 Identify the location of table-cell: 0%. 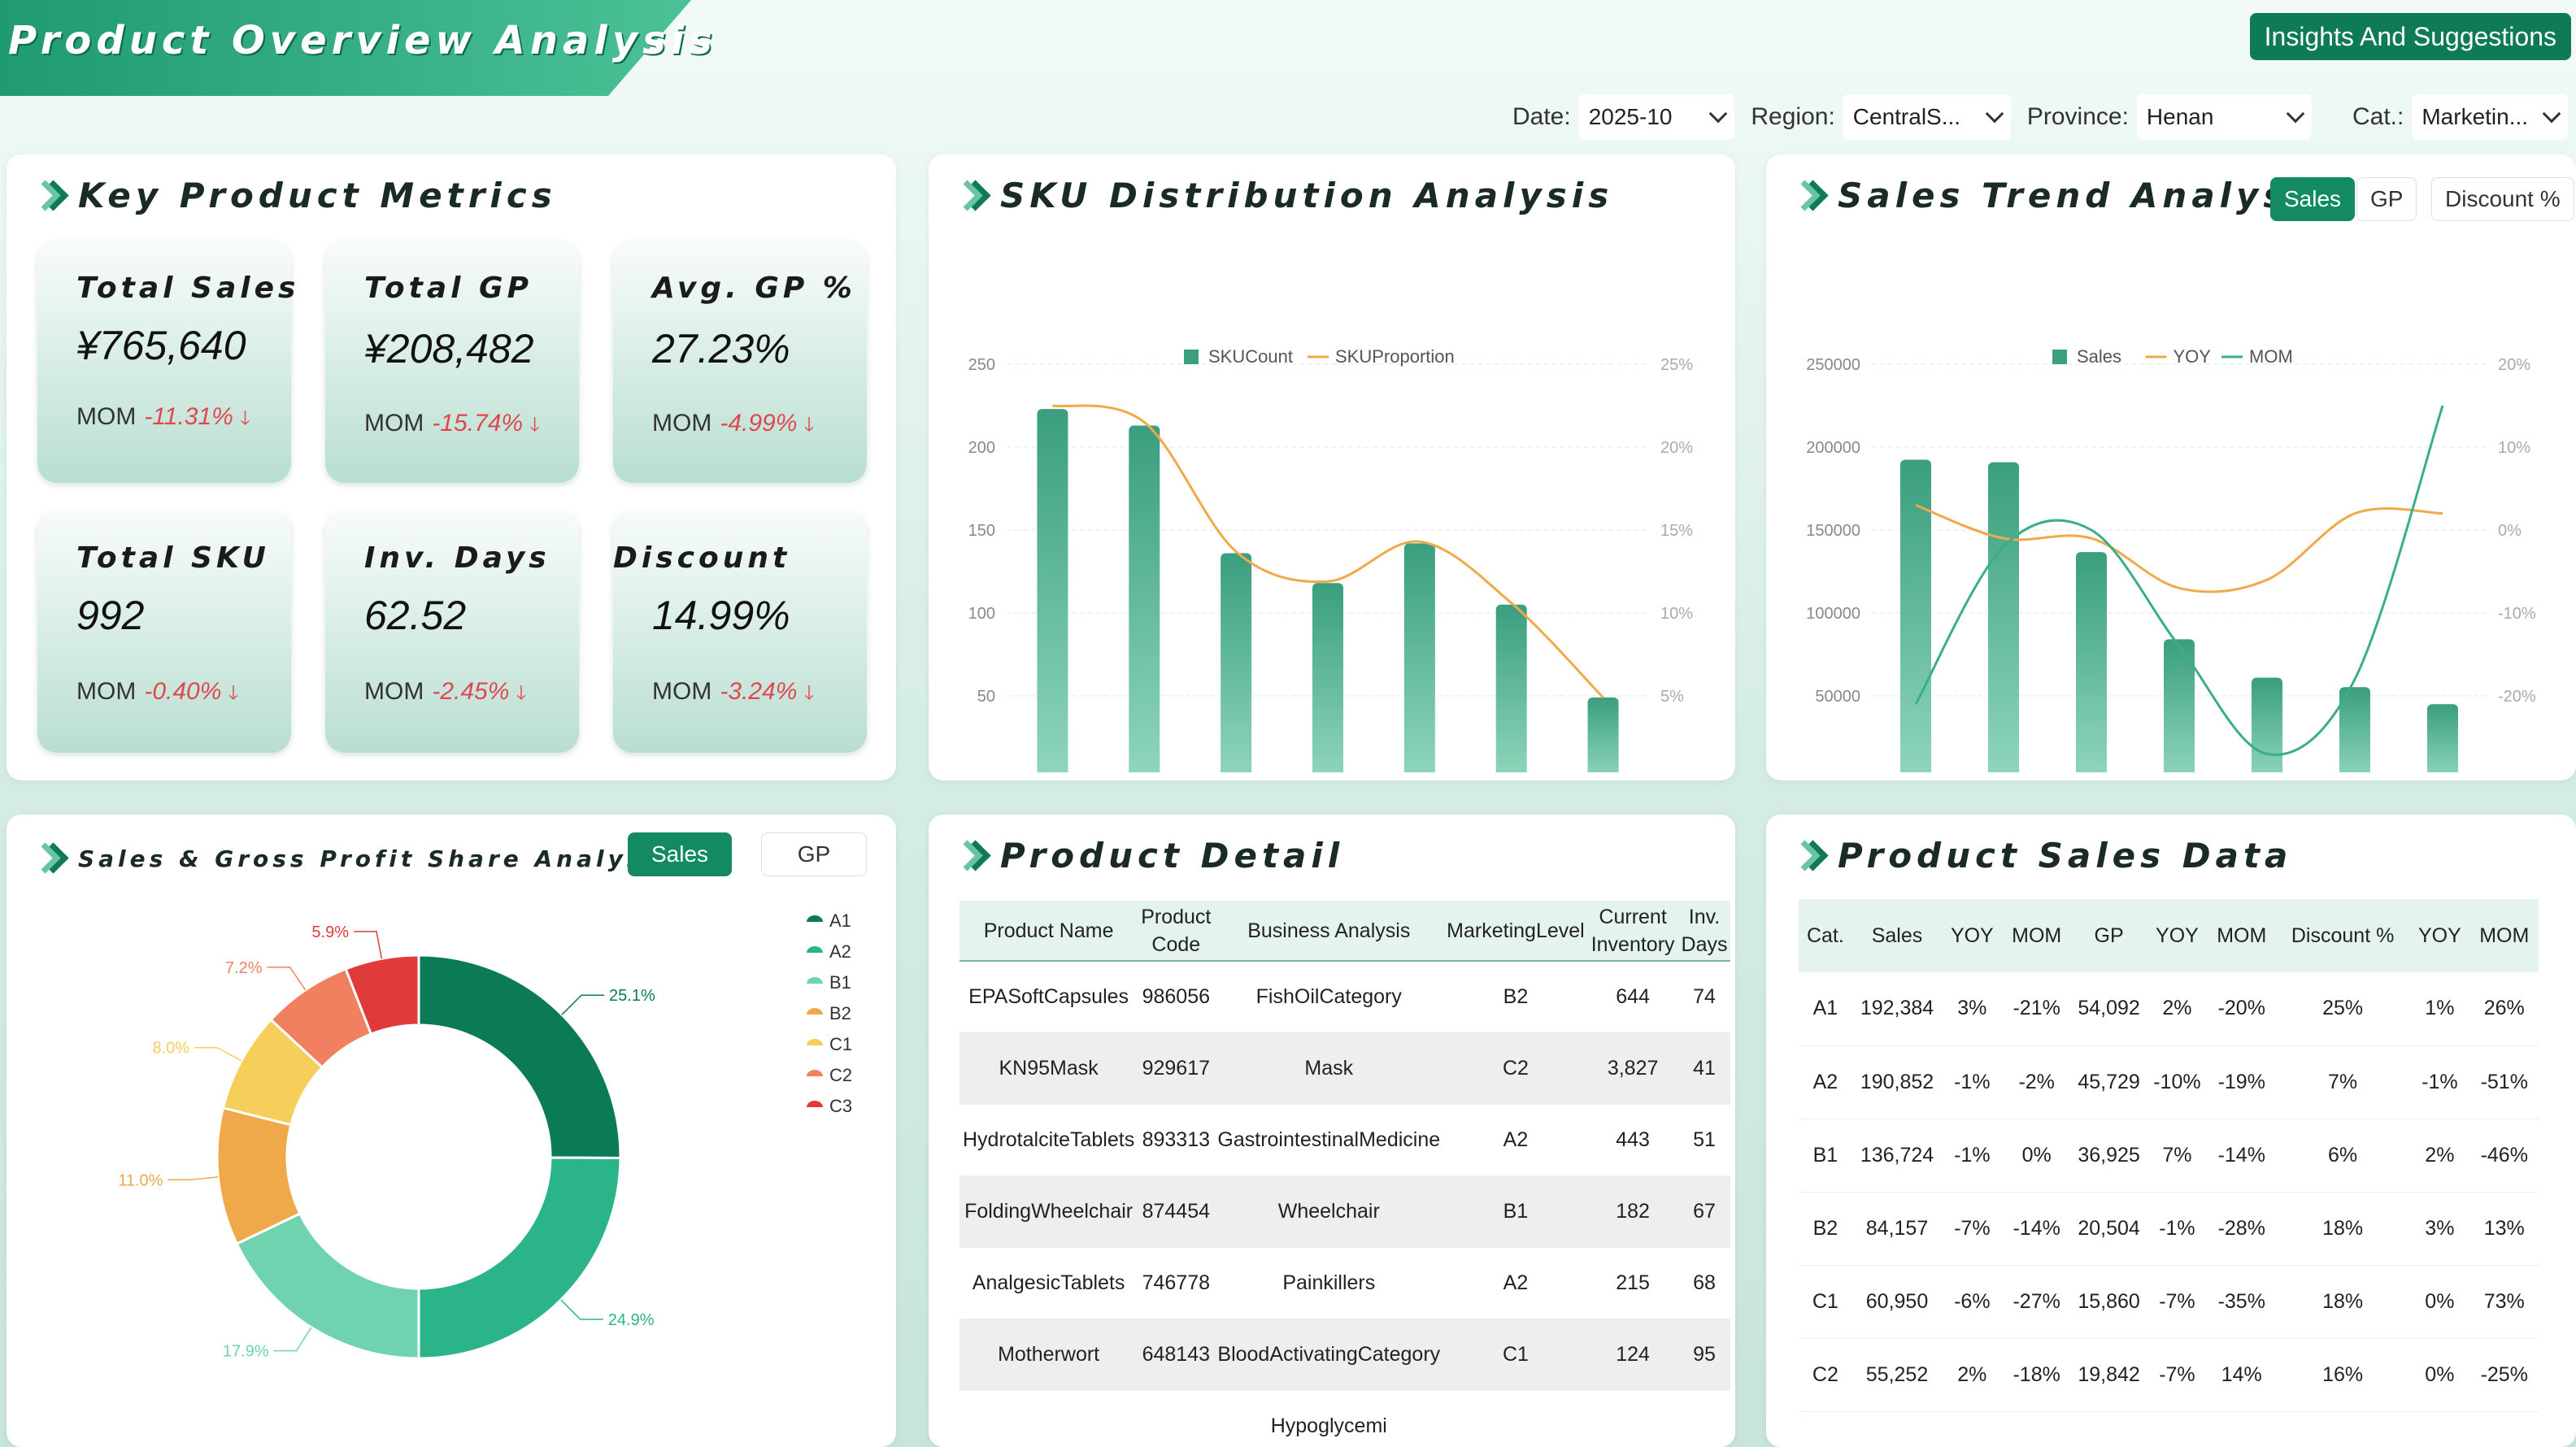
(2036, 1156).